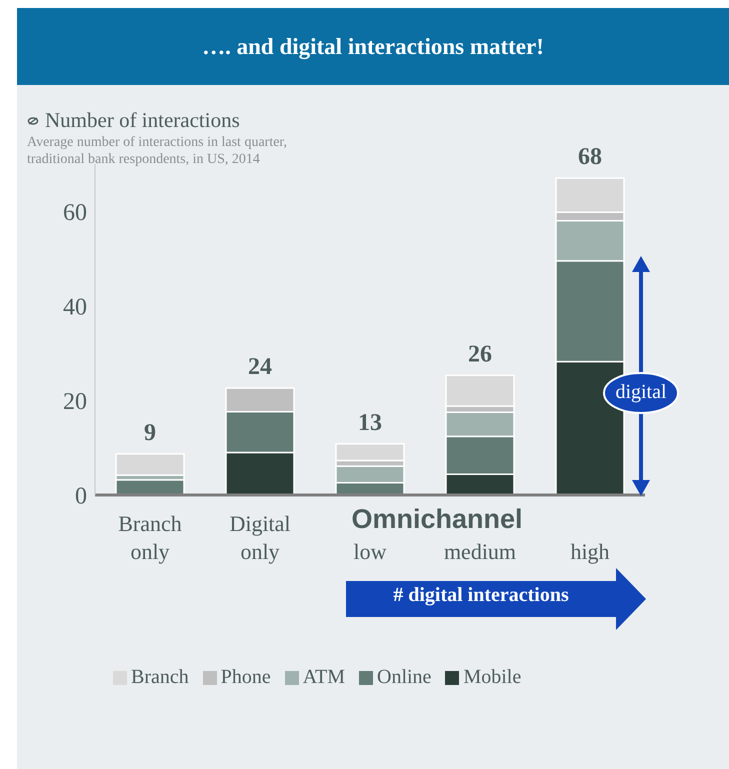 This screenshot has height=769, width=729. I want to click on y-tick-label: 40, so click(75, 307).